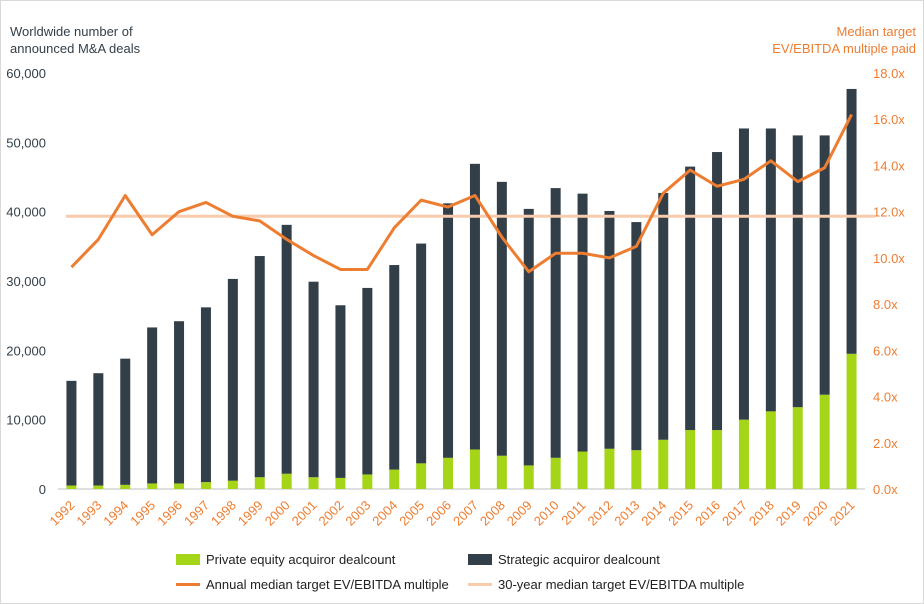  What do you see at coordinates (438, 513) in the screenshot?
I see `category-label: 2006` at bounding box center [438, 513].